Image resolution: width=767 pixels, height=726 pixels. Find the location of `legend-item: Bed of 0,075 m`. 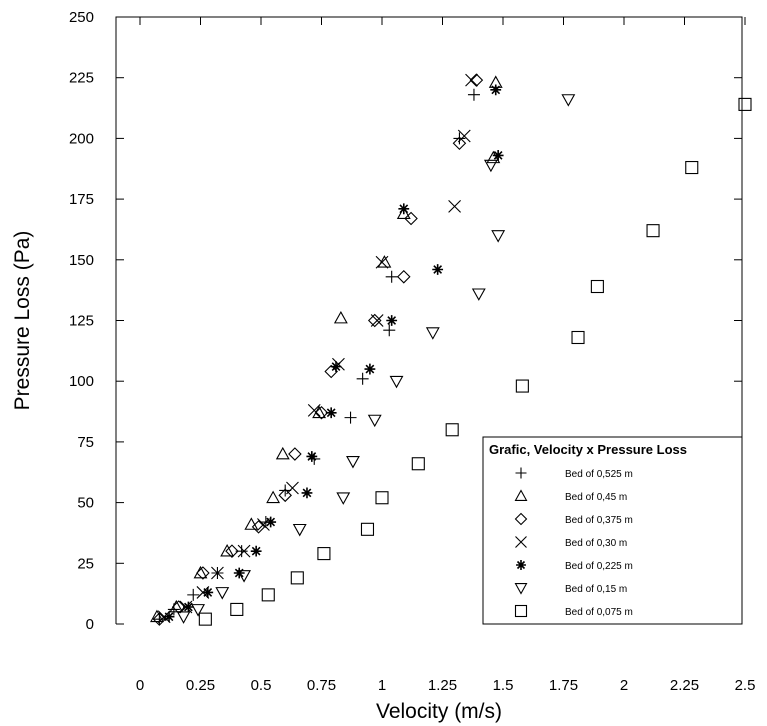

legend-item: Bed of 0,075 m is located at coordinates (573, 611).